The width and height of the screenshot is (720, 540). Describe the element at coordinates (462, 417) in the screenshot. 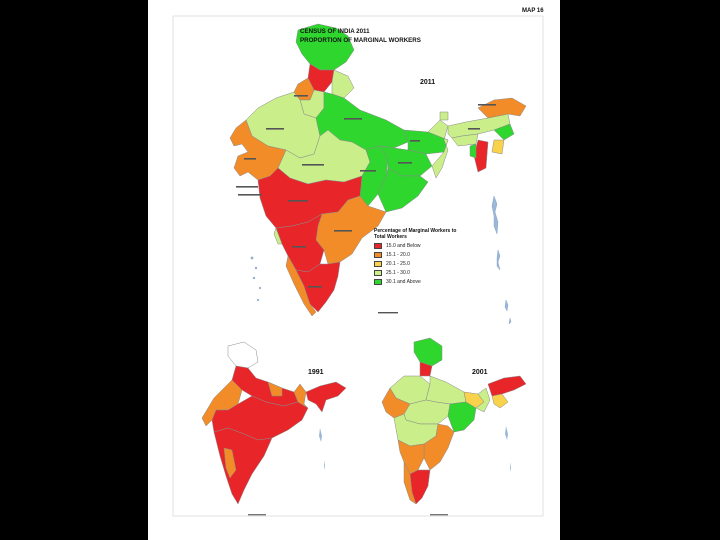

I see `inset-2001-east` at that location.